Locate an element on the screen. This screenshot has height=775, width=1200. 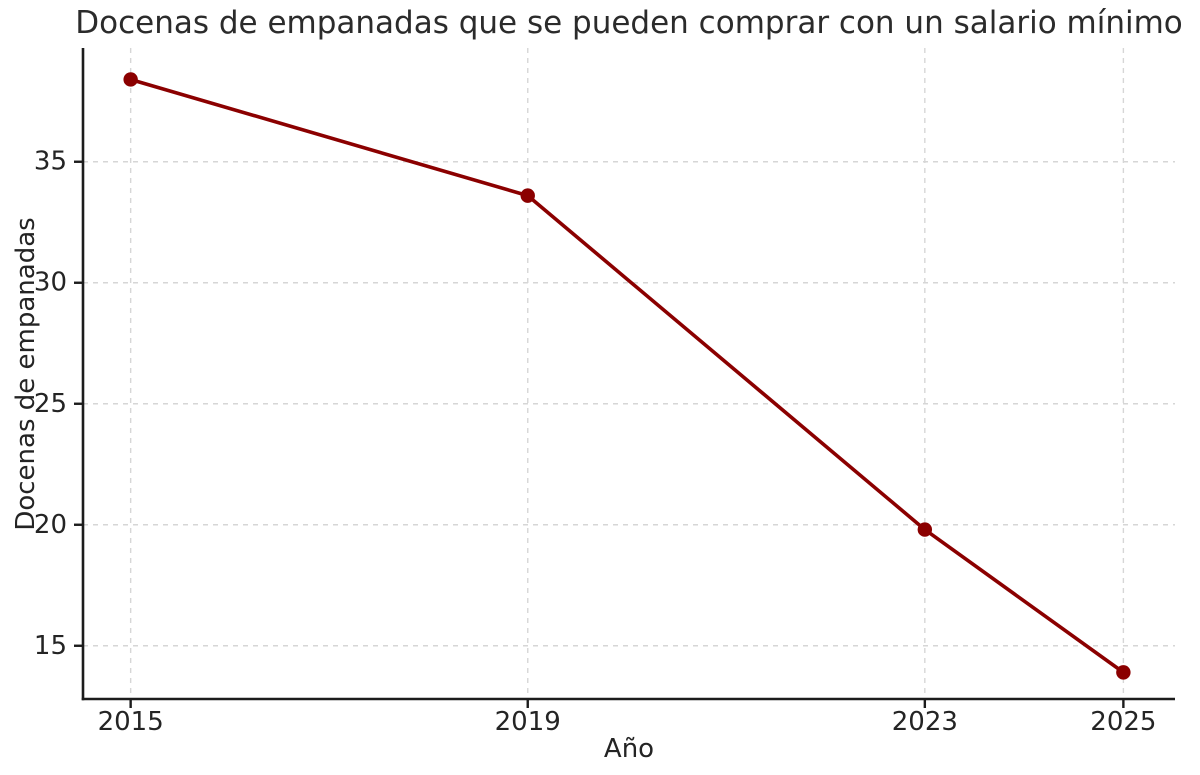
y-tick-label: 20 is located at coordinates (50, 525).